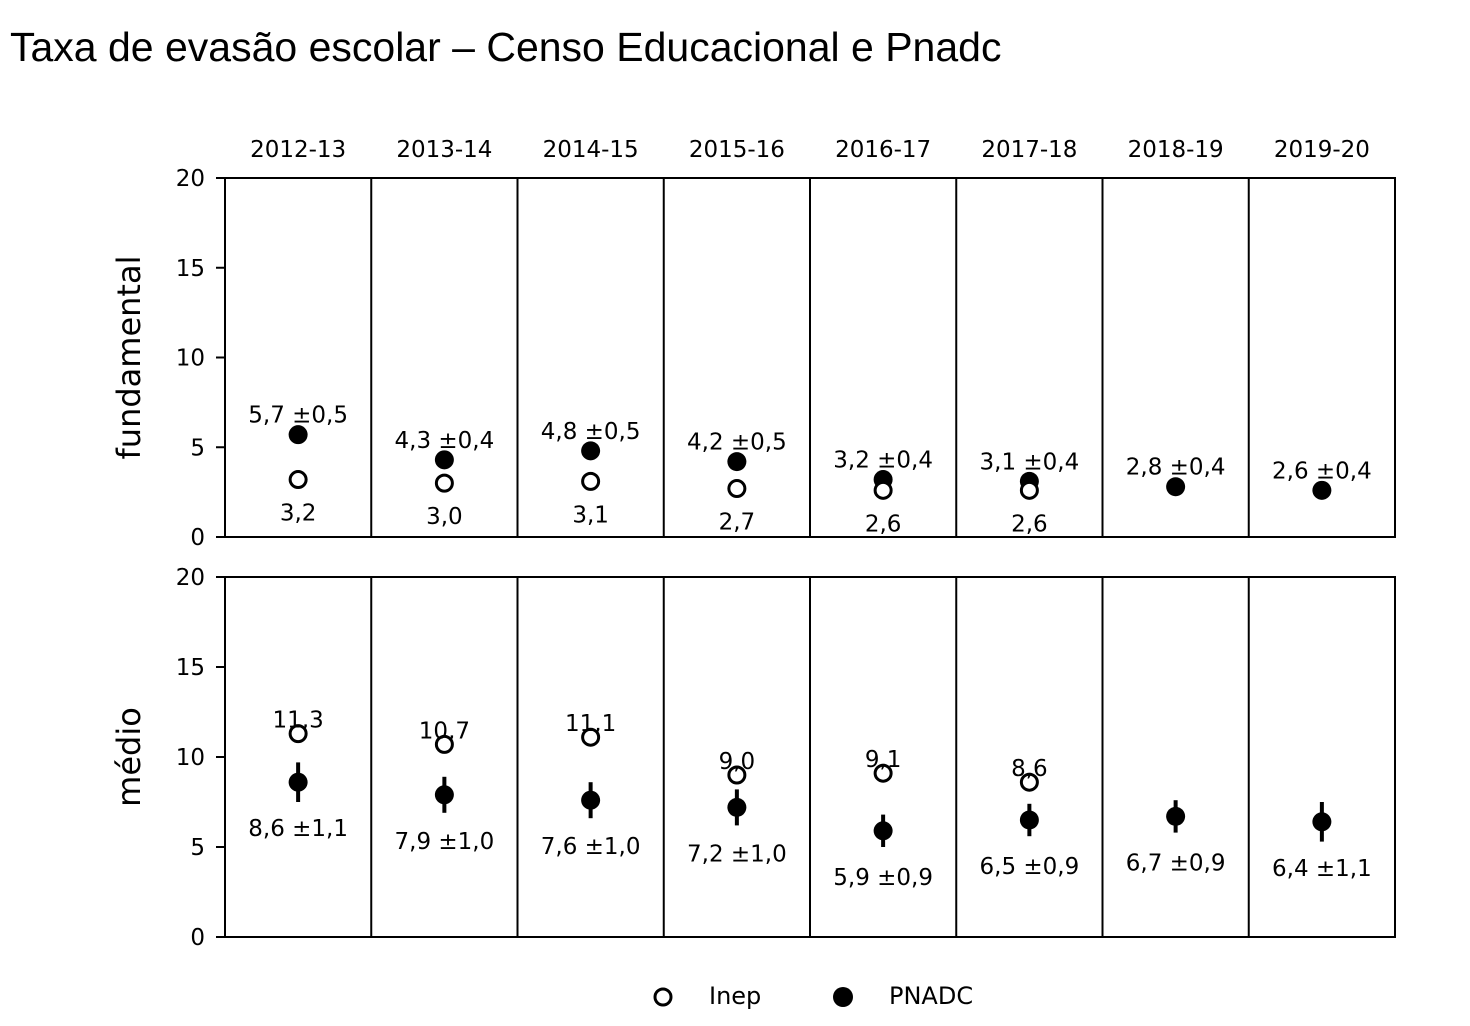  Describe the element at coordinates (129, 358) in the screenshot. I see `y-axis-label: fundamental` at that location.